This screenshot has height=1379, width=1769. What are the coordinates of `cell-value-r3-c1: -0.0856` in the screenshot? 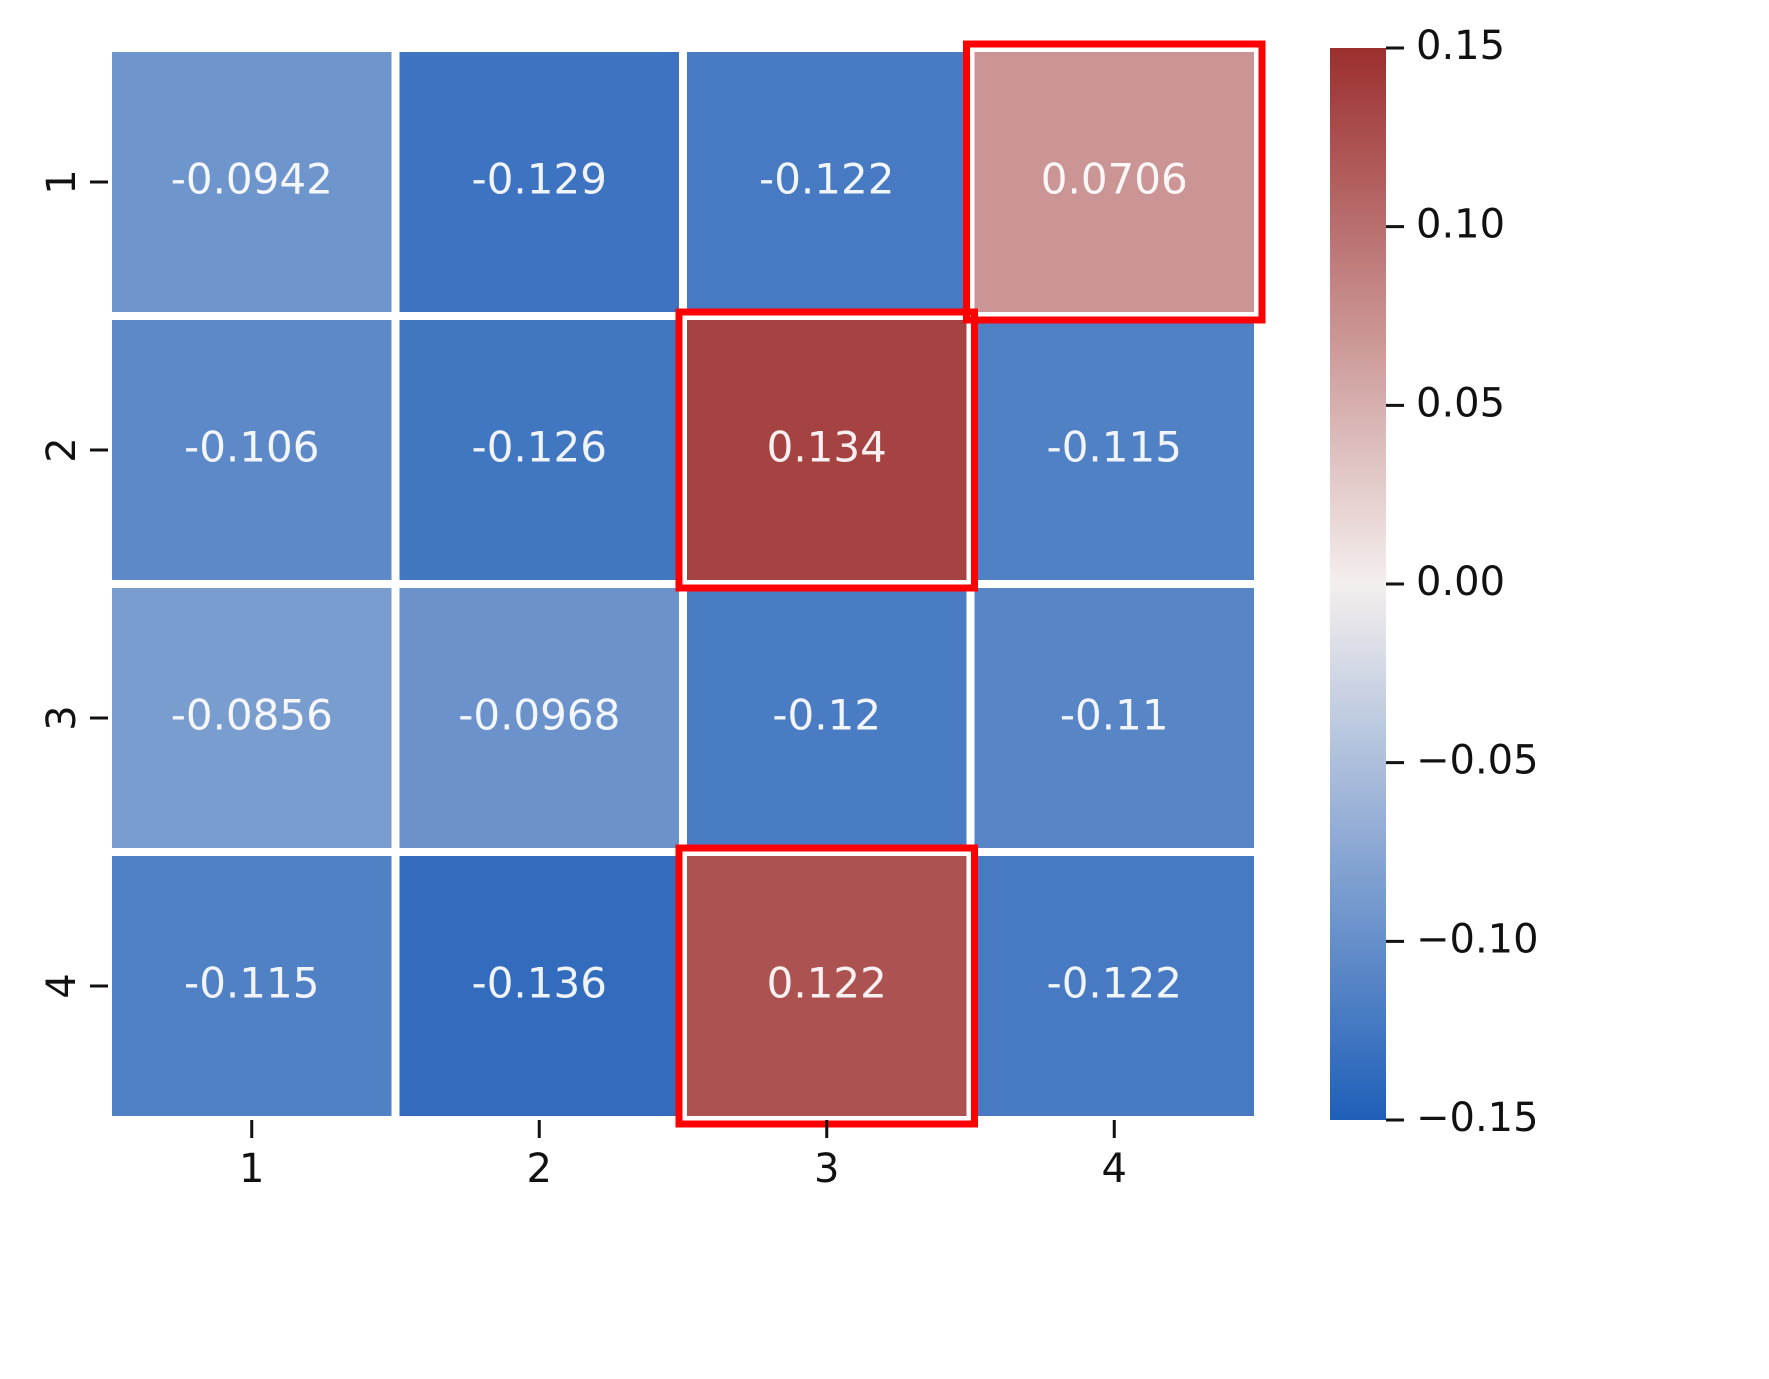 It's located at (252, 715).